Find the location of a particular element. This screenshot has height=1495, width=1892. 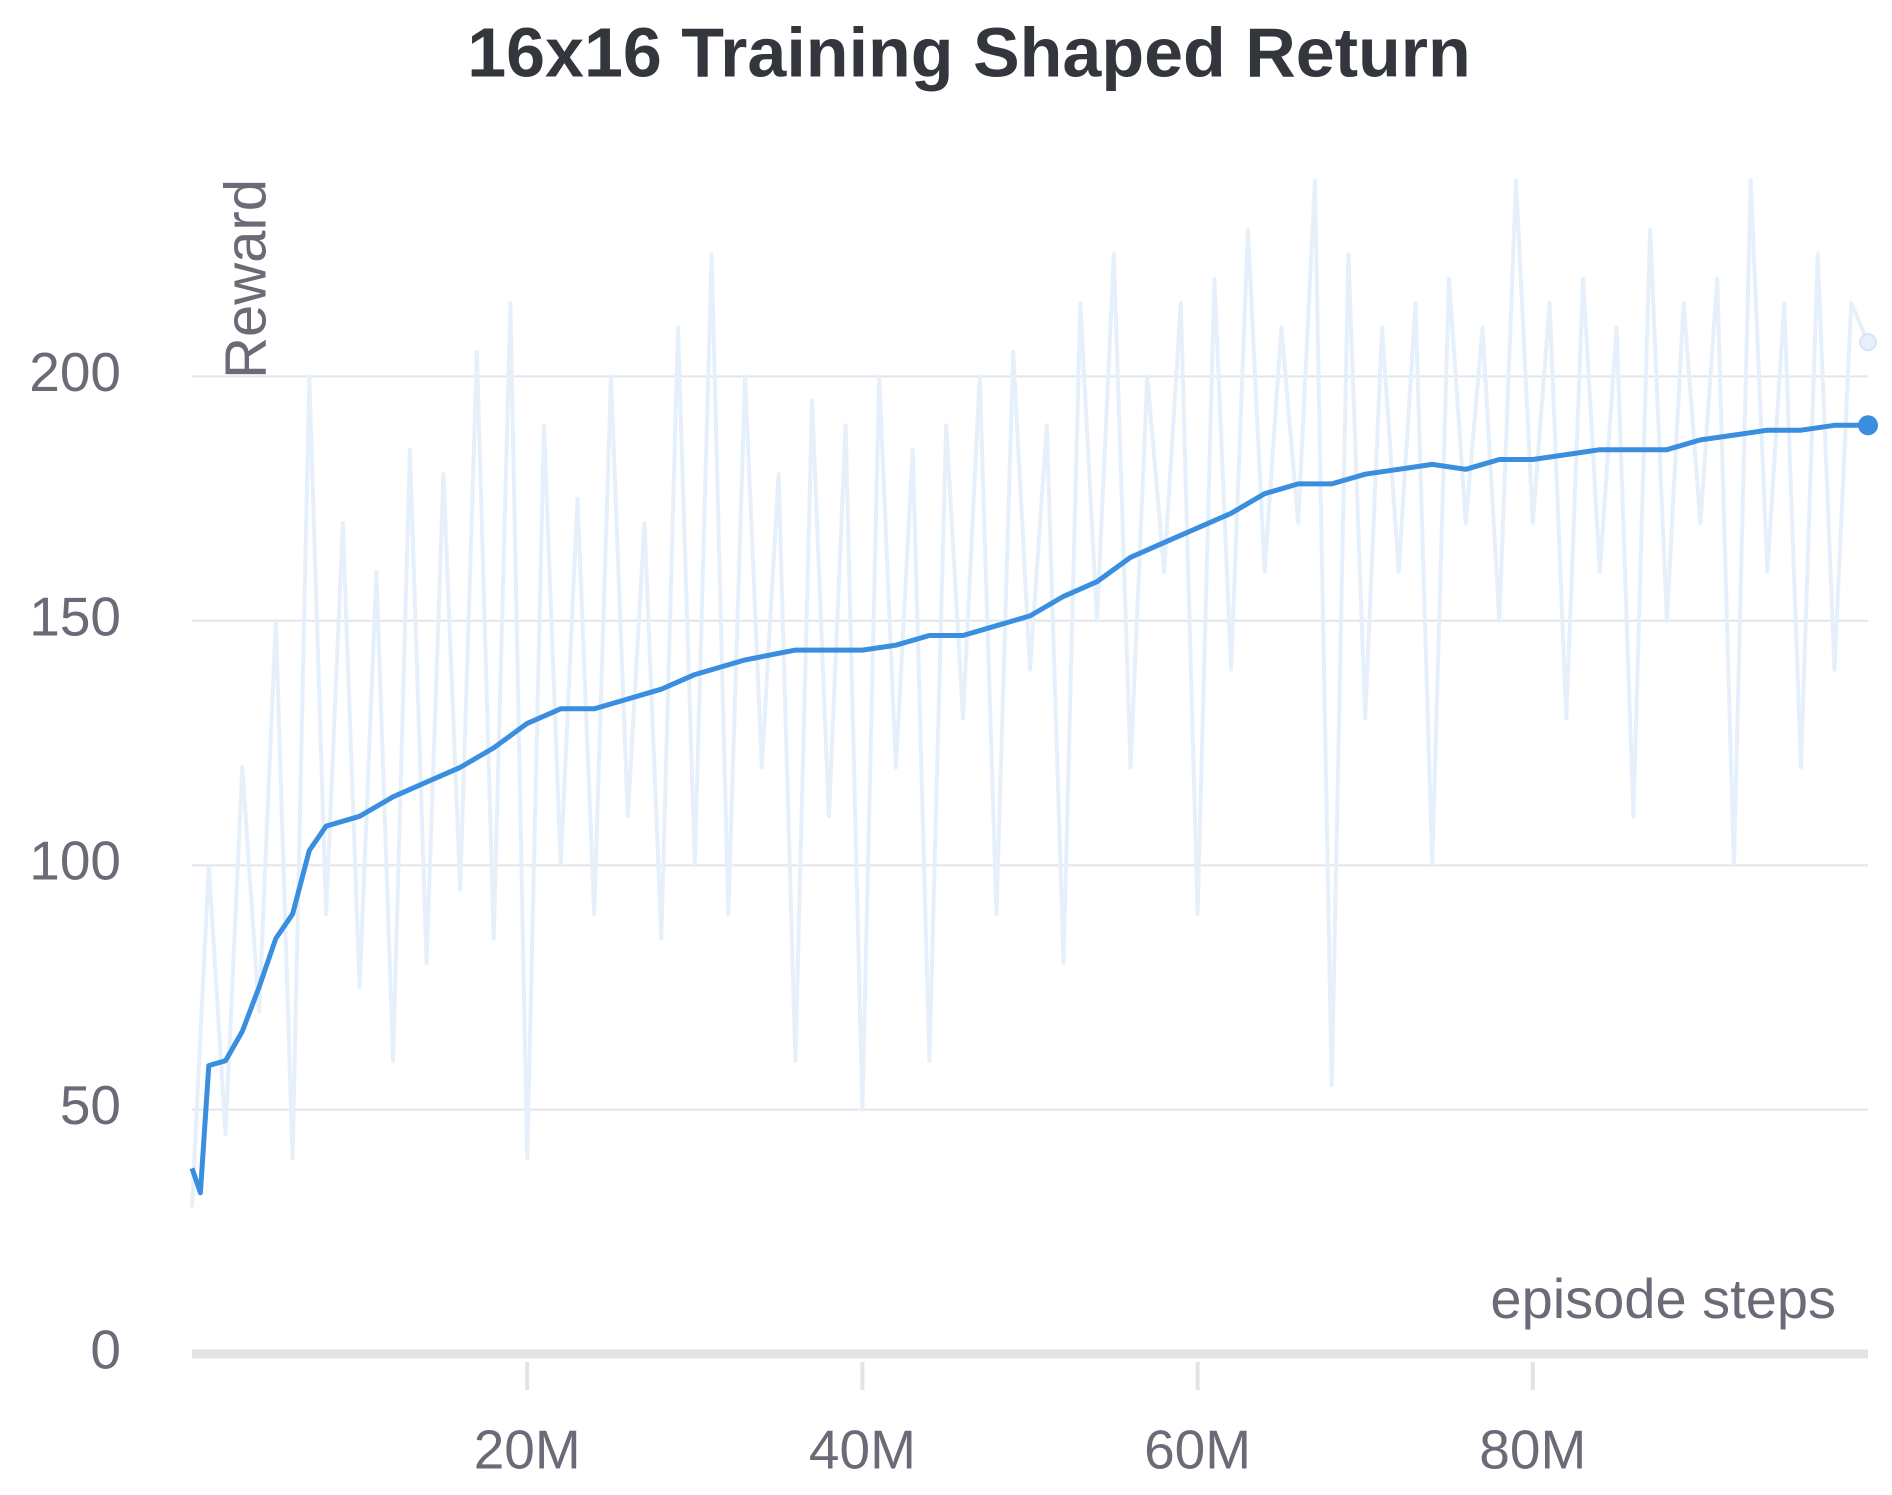

x-axis-label: episode steps is located at coordinates (1663, 1298).